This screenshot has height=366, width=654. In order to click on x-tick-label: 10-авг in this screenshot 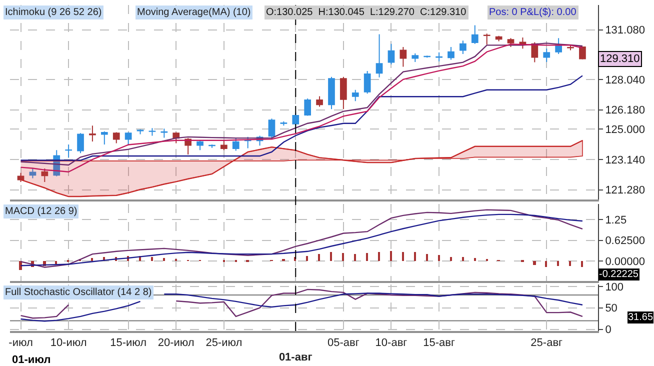, I will do `click(391, 343)`.